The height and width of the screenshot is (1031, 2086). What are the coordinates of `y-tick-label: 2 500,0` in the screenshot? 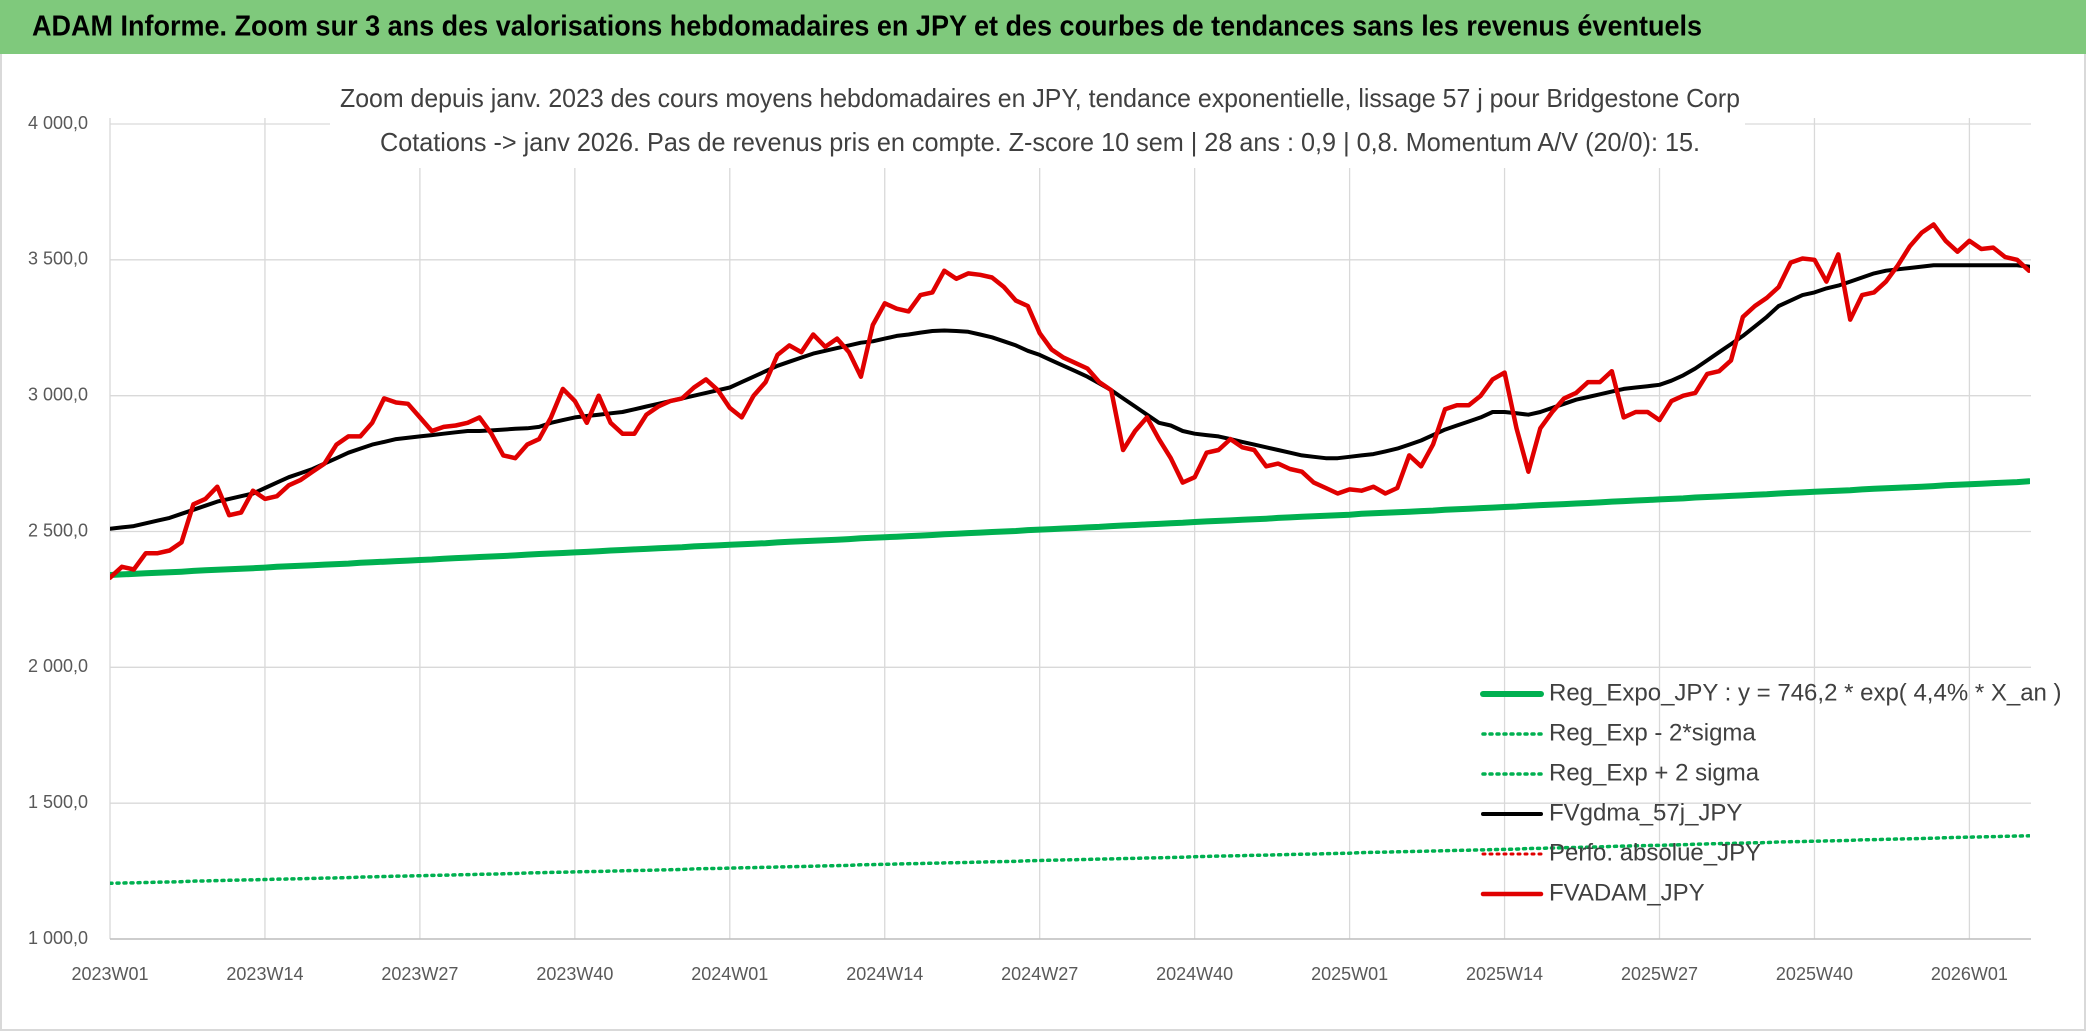 It's located at (58, 530).